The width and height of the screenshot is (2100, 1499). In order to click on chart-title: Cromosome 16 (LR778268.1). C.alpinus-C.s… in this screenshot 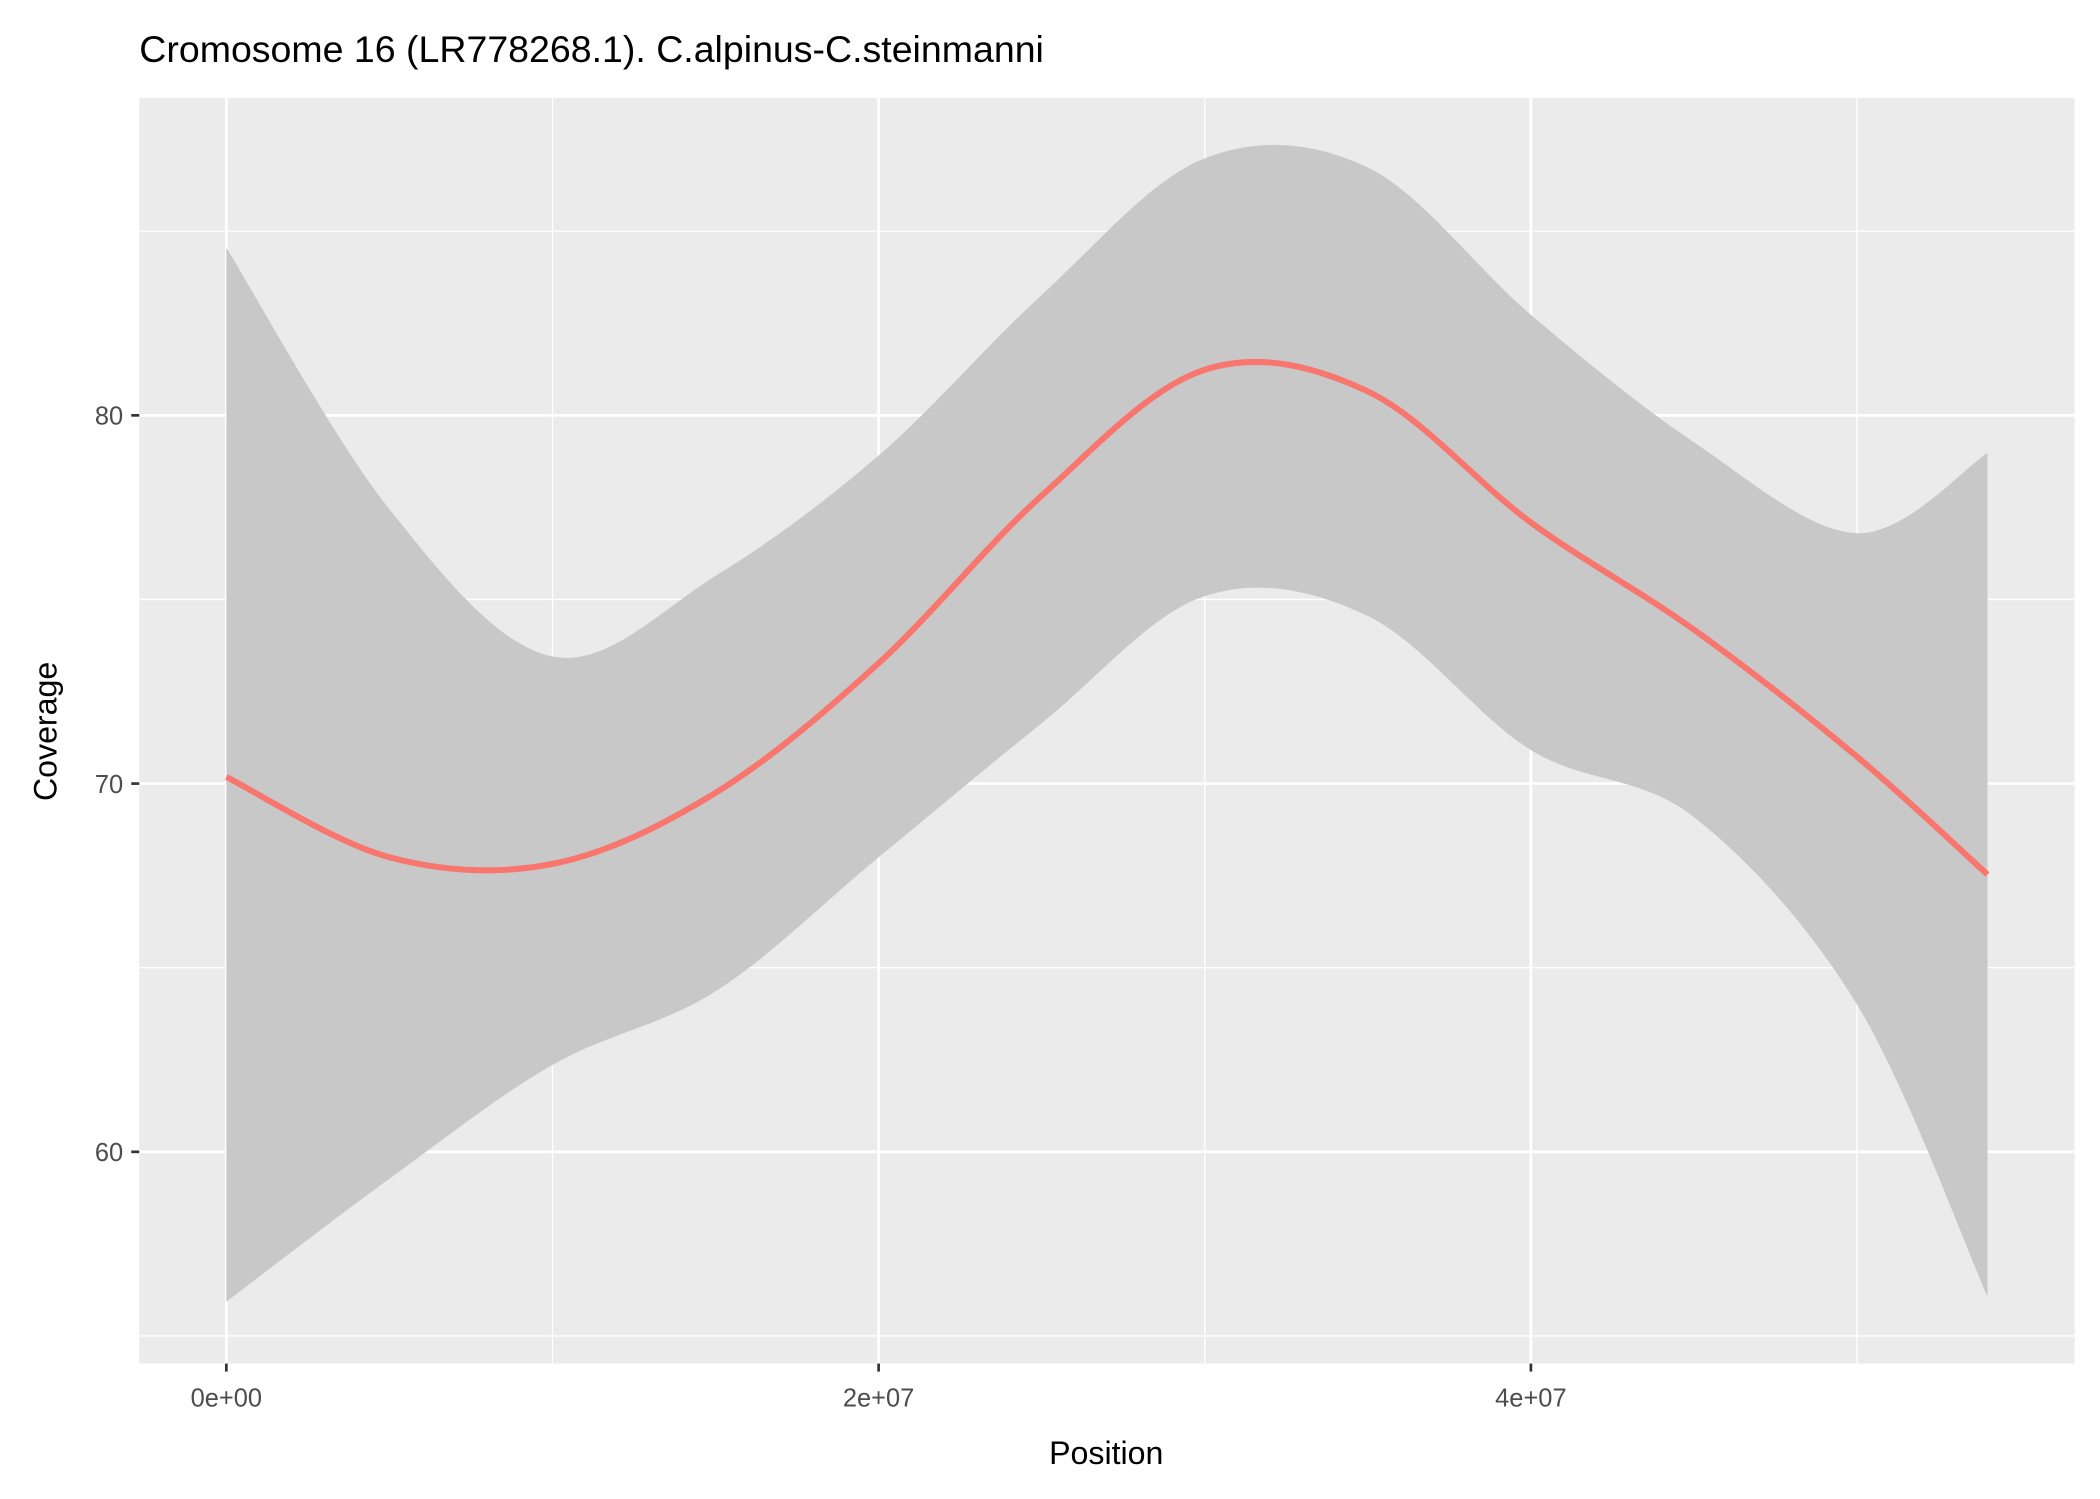, I will do `click(591, 49)`.